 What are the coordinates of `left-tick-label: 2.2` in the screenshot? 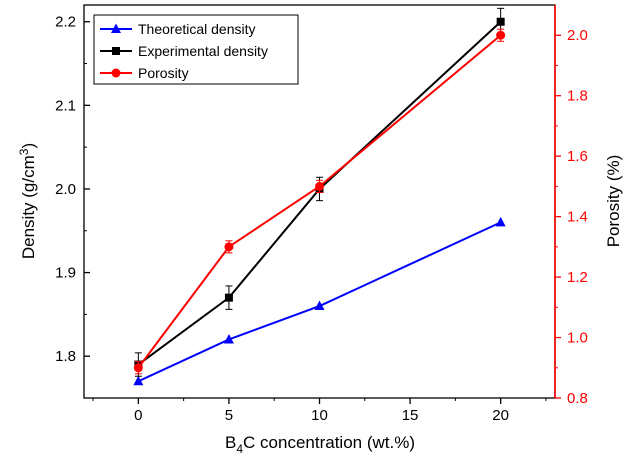 It's located at (65, 22).